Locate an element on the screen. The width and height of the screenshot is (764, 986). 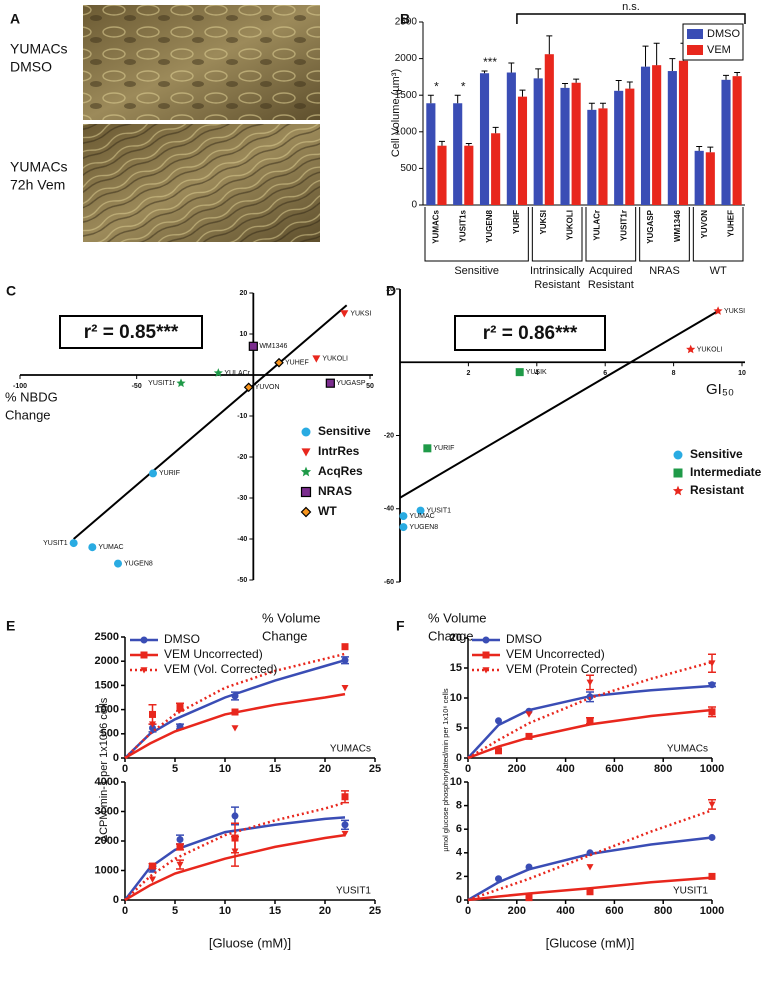
y-tick-label: -10 is located at coordinates (242, 416).